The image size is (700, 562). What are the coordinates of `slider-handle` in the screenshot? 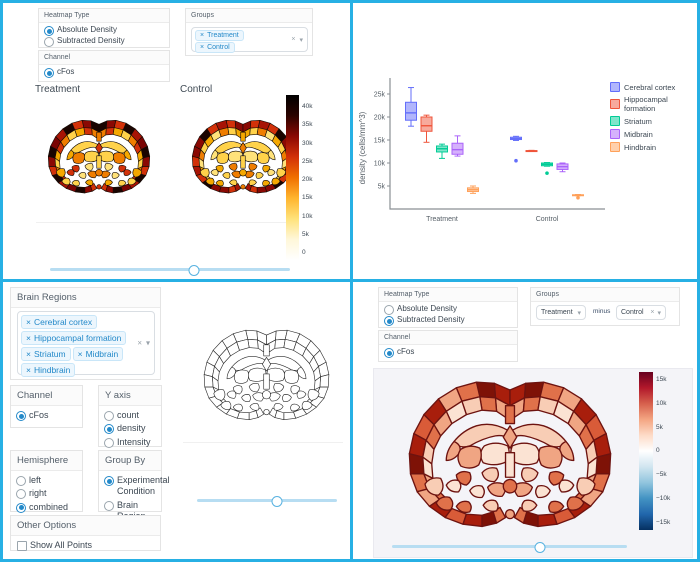 It's located at (194, 270).